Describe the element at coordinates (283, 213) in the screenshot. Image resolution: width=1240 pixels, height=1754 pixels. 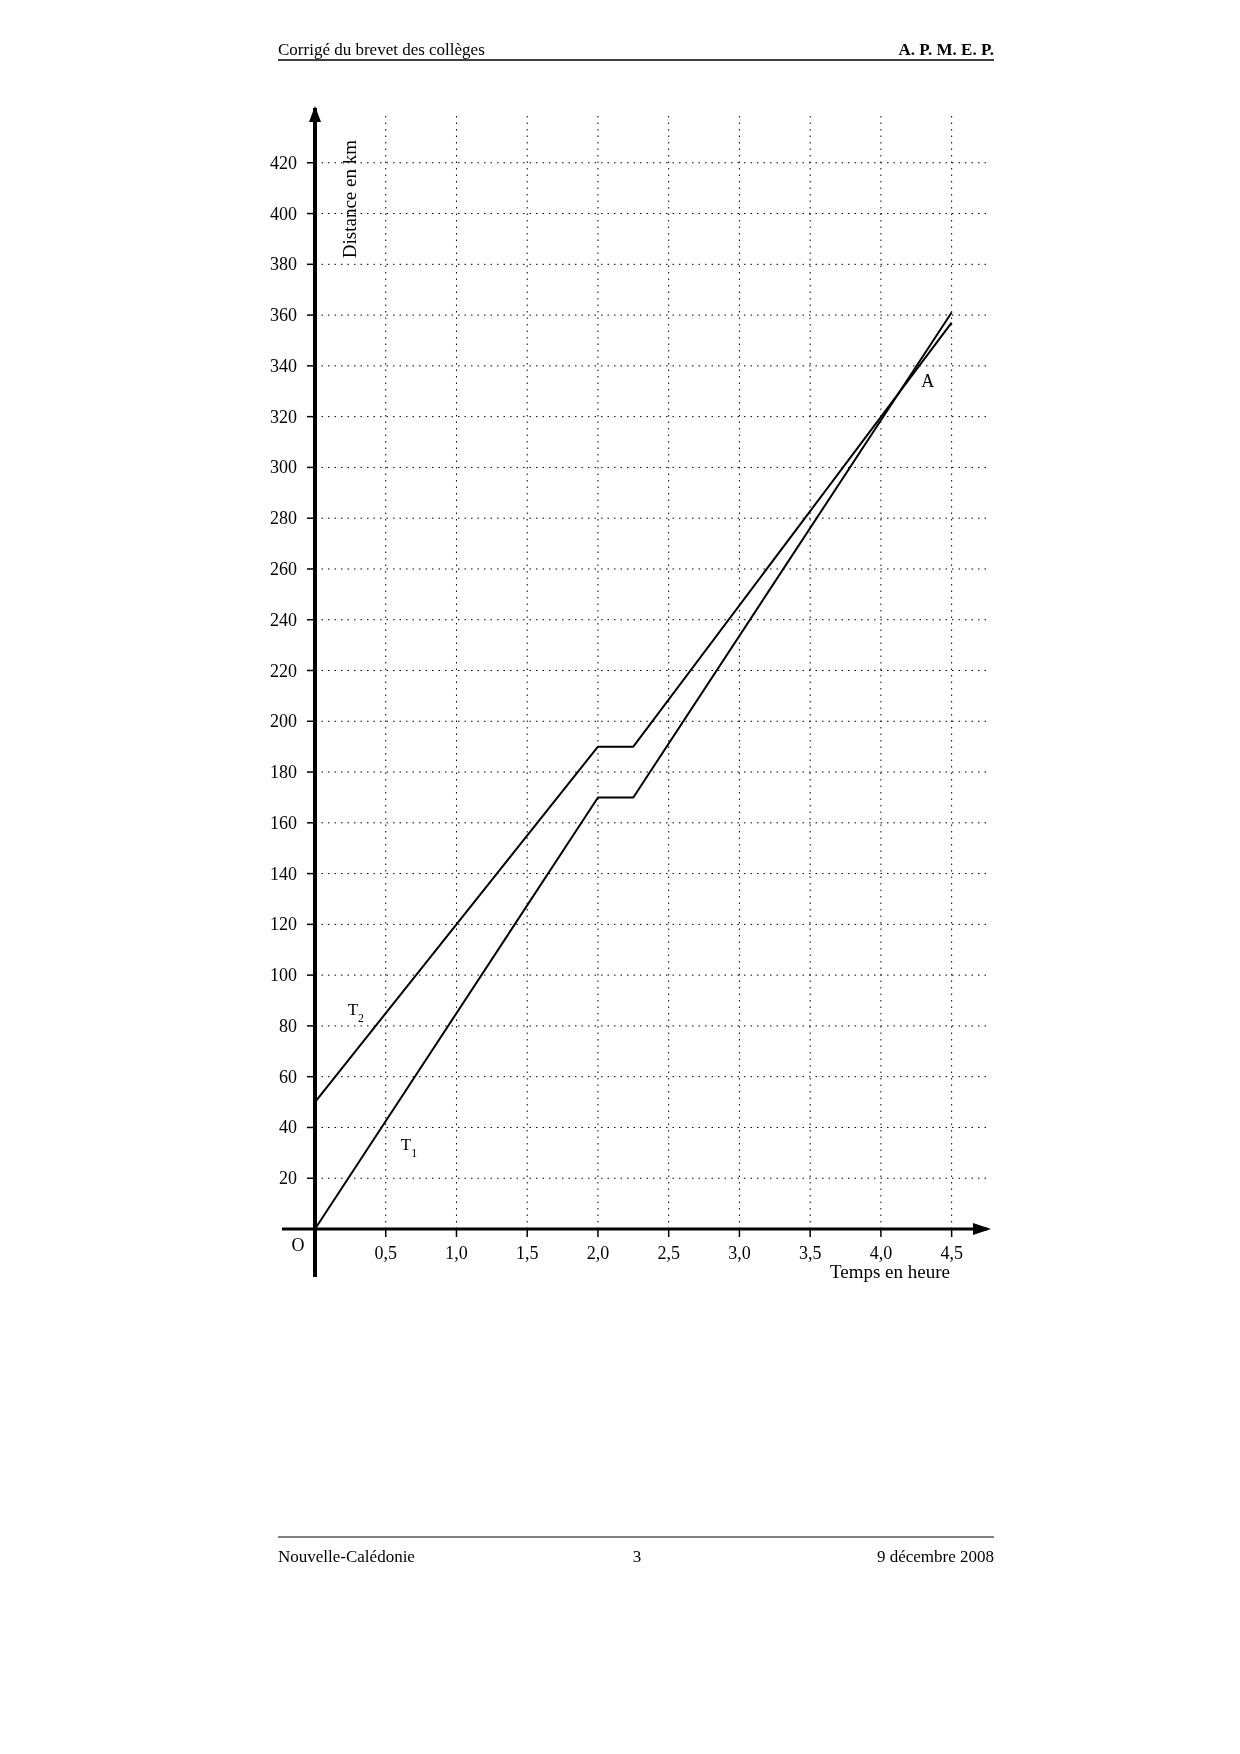
I see `y-tick-label: 400` at that location.